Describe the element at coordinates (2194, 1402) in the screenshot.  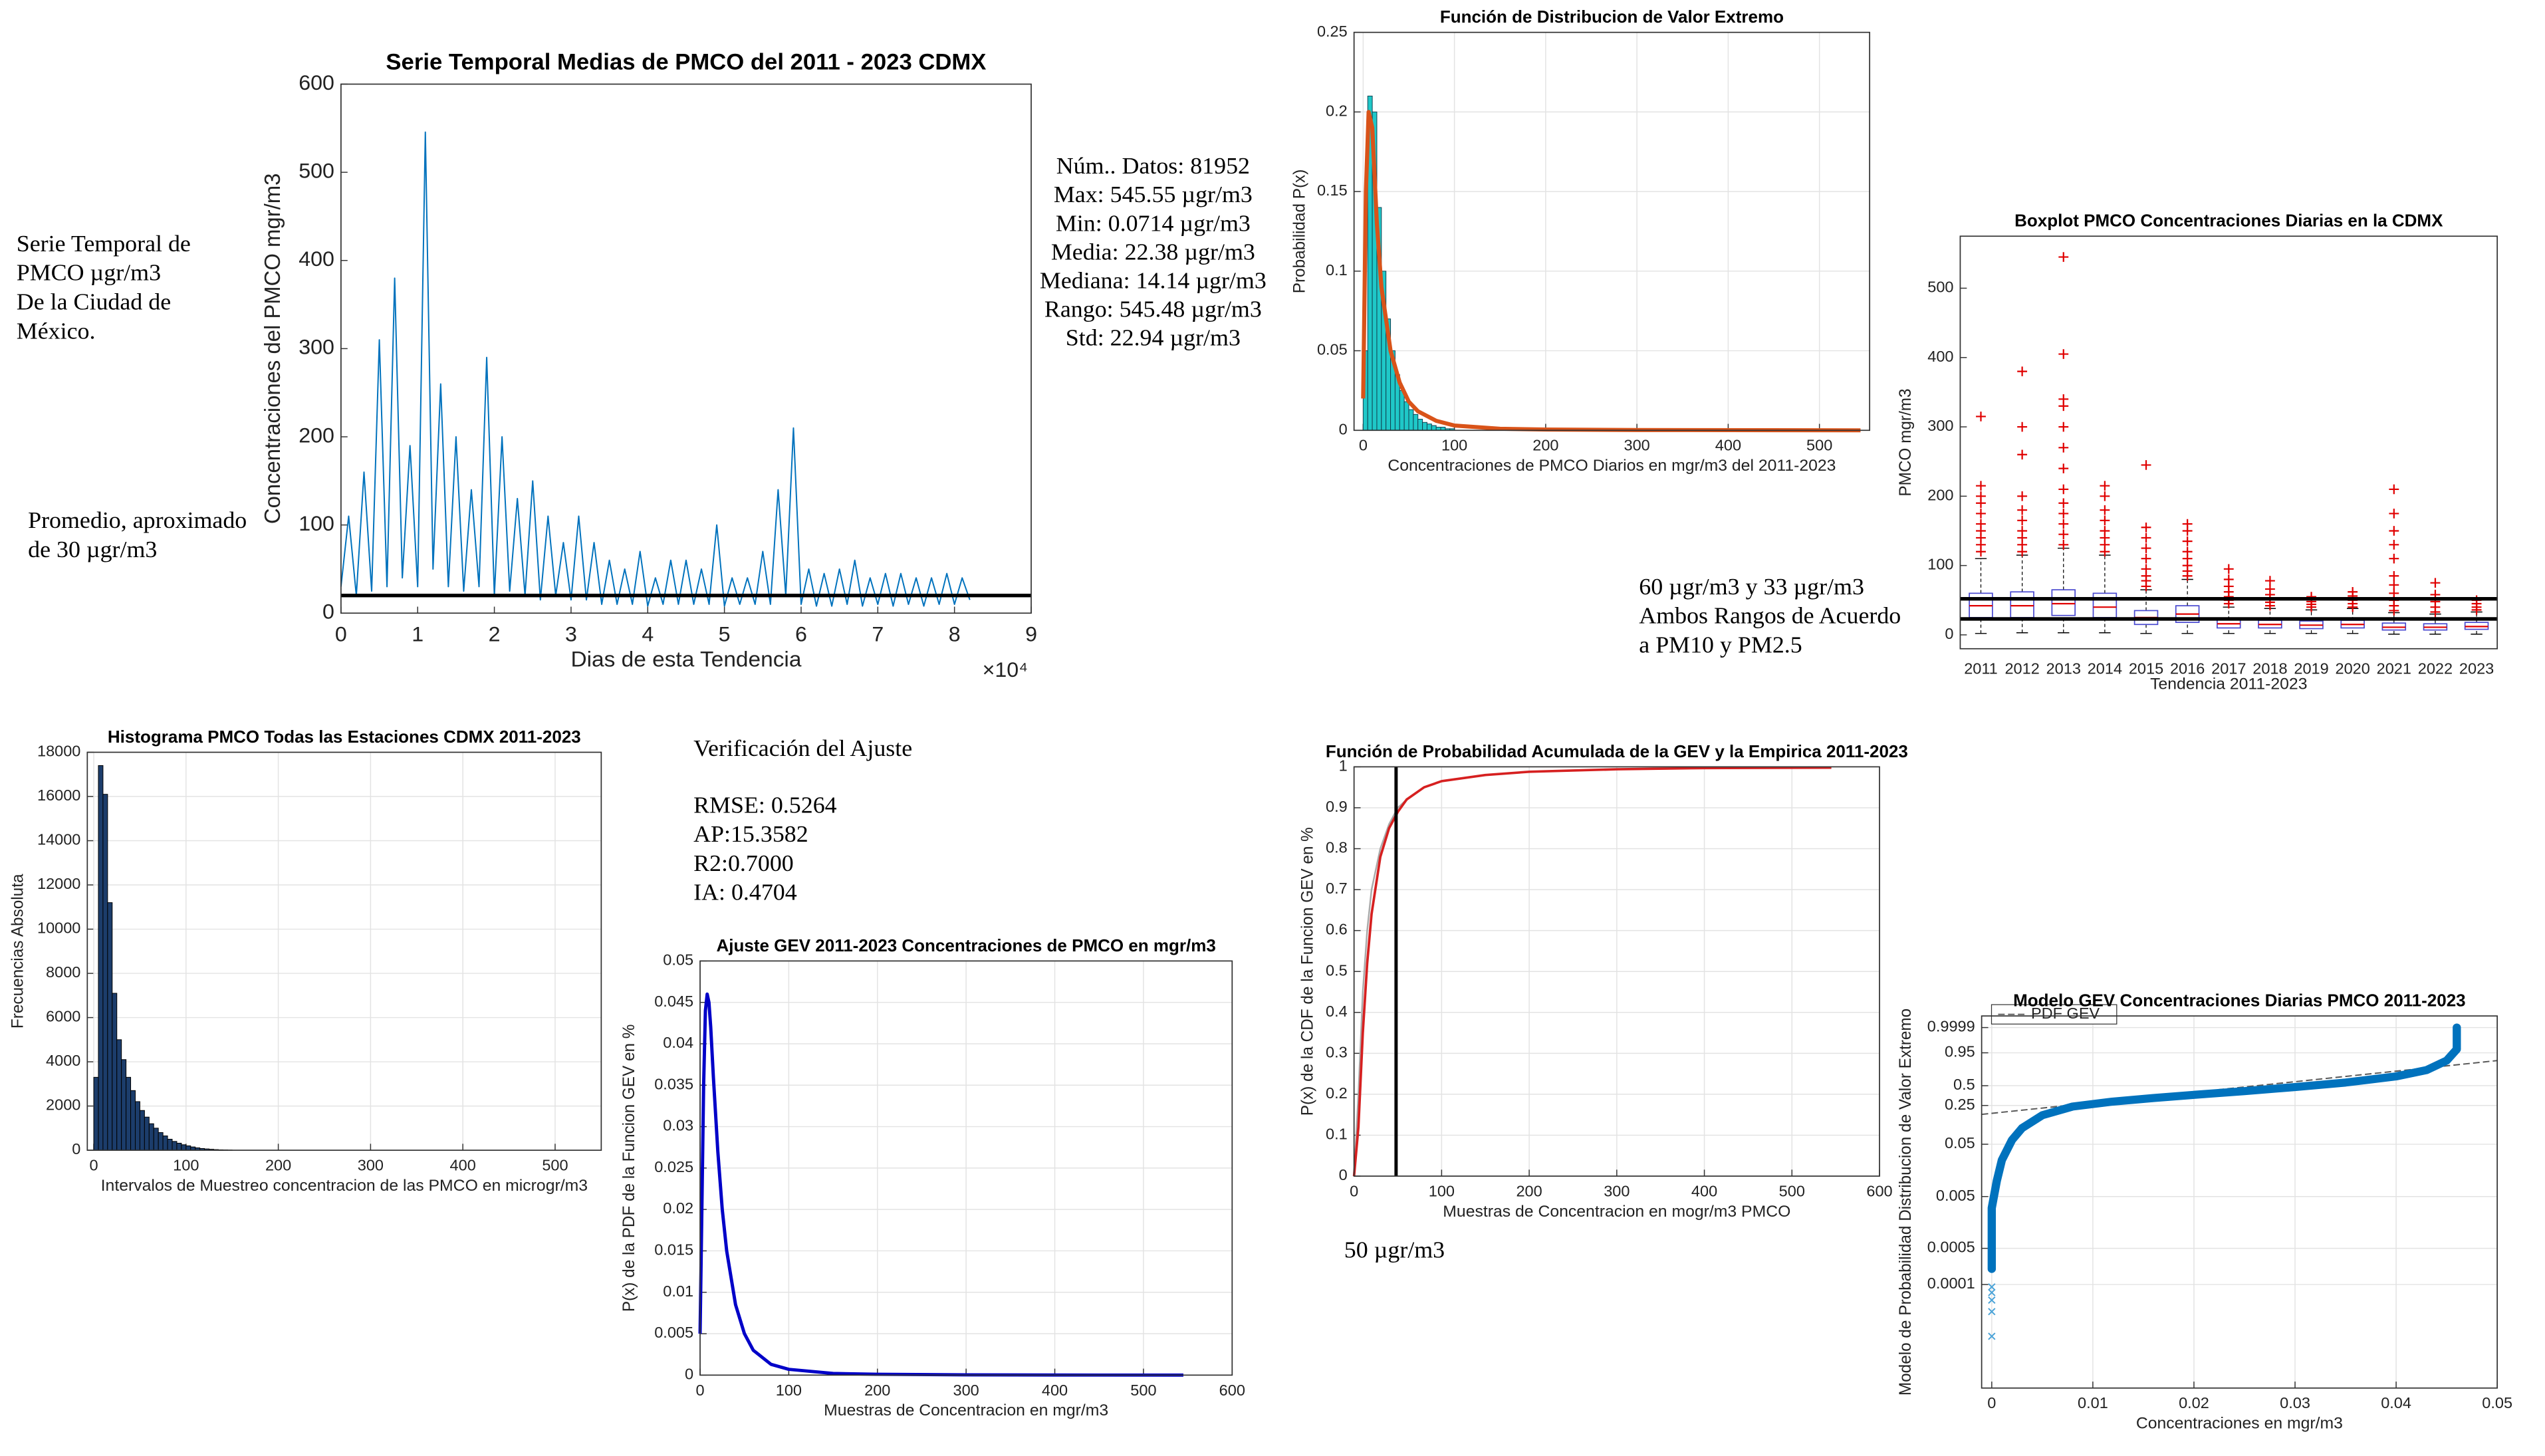
I see `x-tick-label: 0.02` at that location.